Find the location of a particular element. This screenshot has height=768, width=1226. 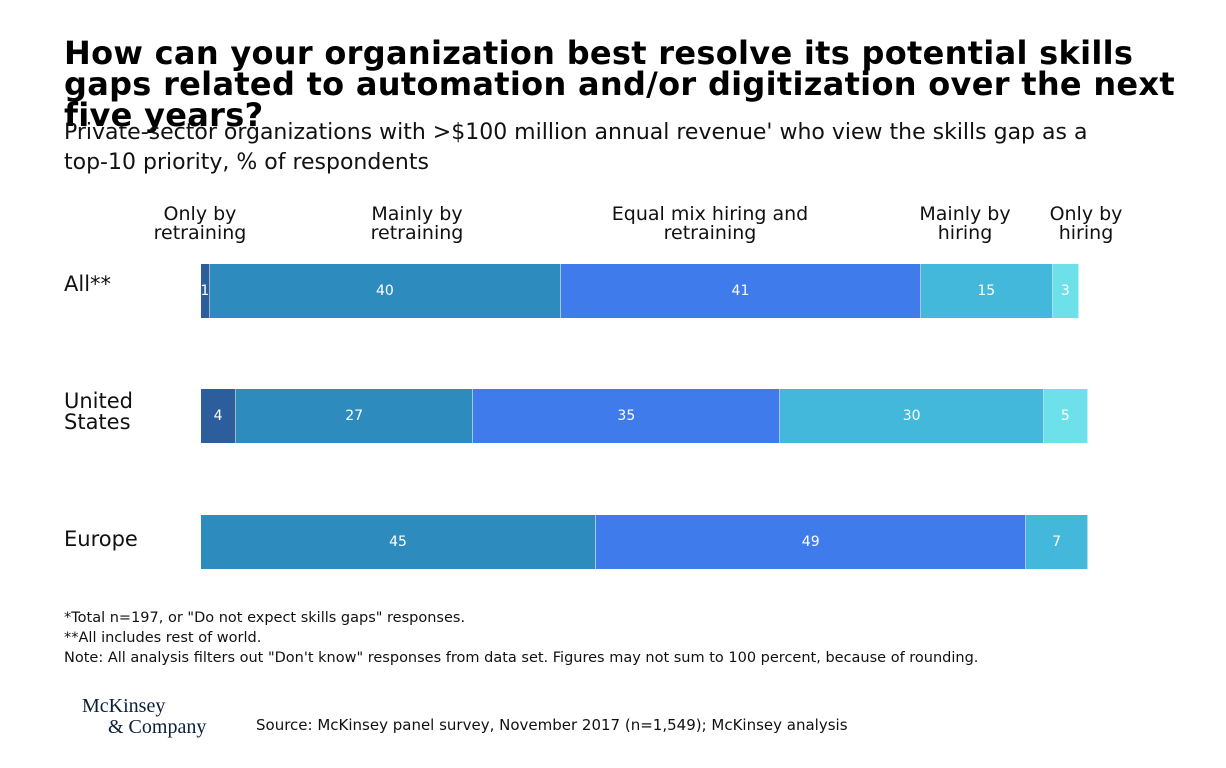

data-label: 1 is located at coordinates (205, 291).